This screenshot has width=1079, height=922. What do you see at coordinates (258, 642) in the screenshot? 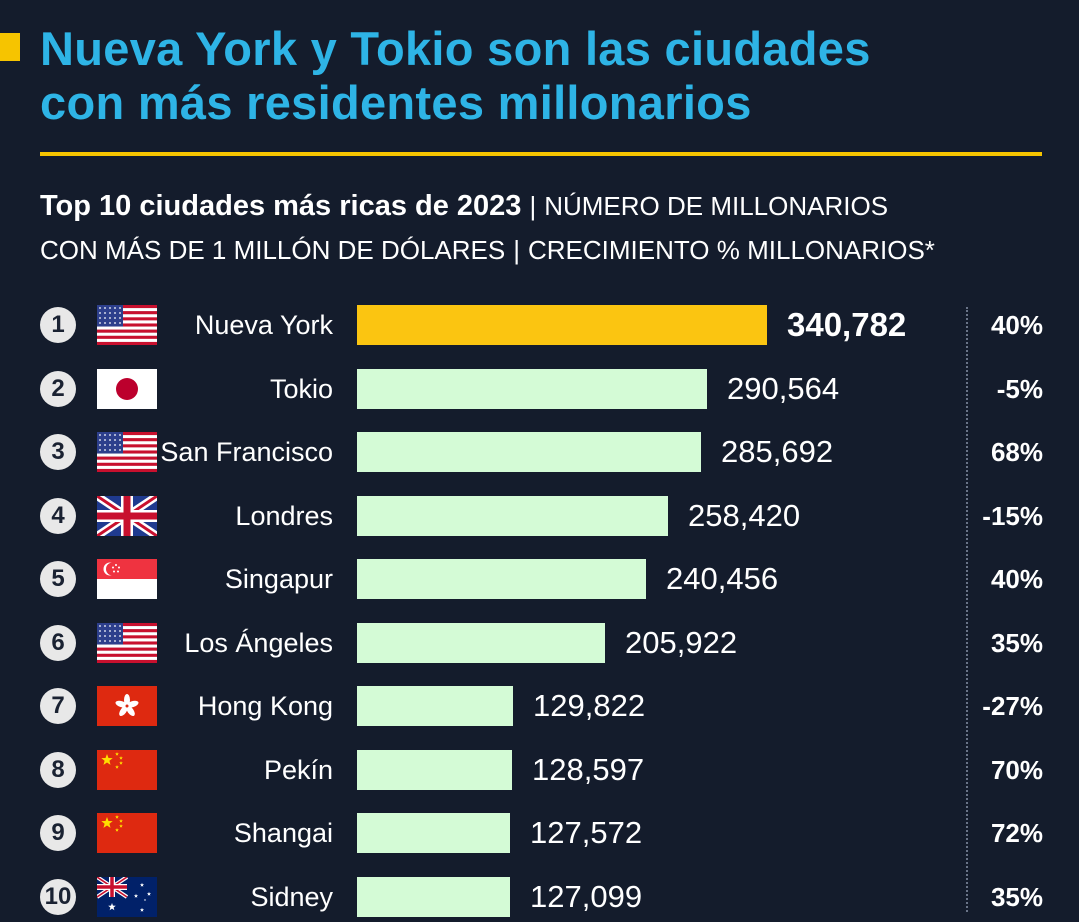
I see `city-label: Los Ángeles` at bounding box center [258, 642].